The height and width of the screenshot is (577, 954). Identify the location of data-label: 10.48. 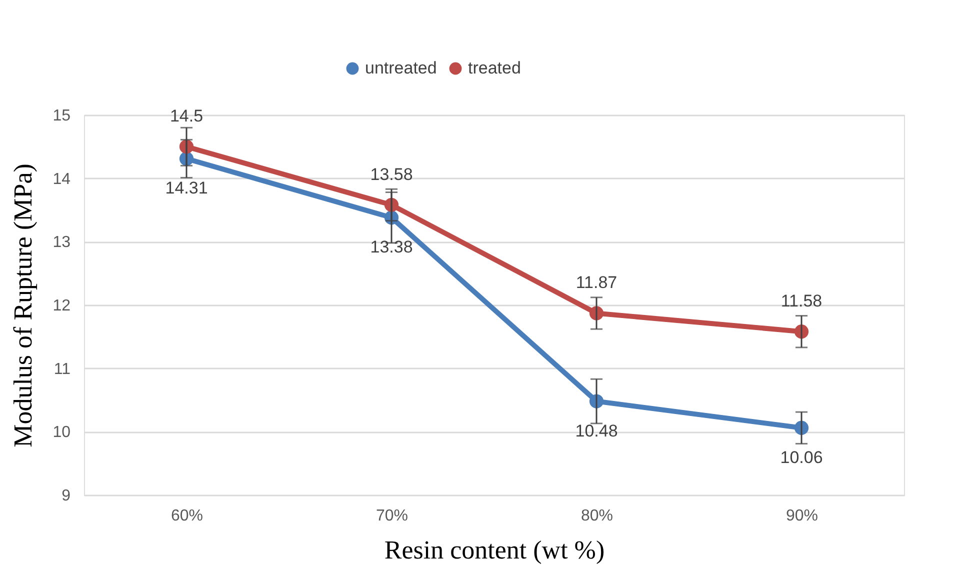
(596, 430).